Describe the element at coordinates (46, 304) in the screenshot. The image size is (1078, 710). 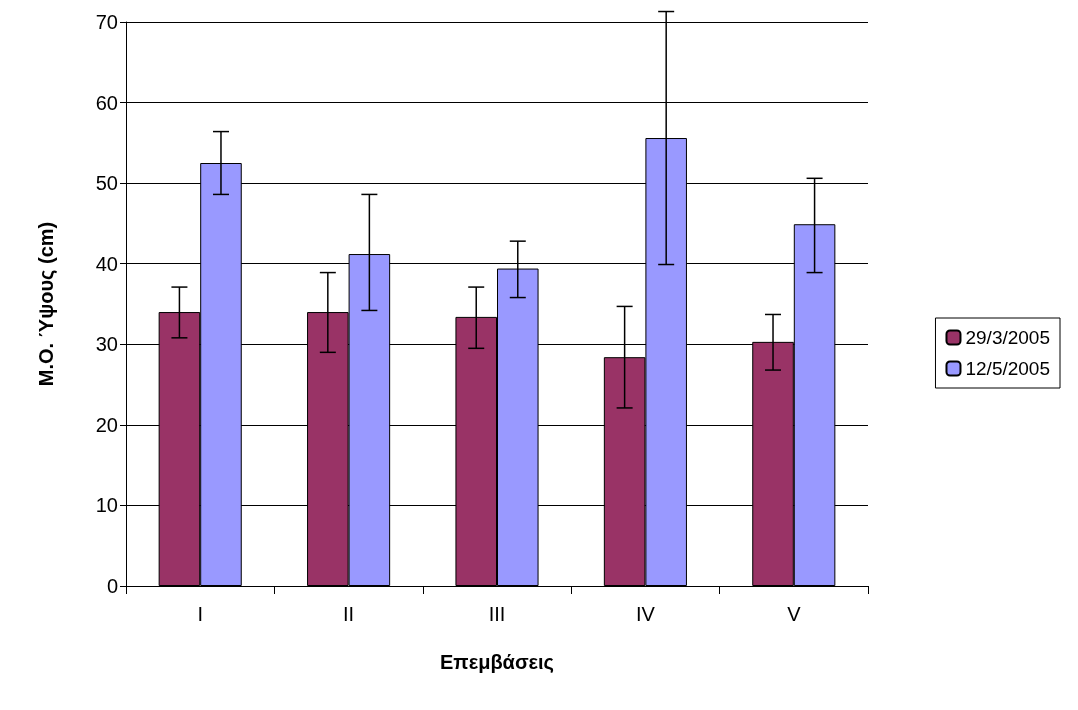
I see `y-axis-title: Μ.Ο. Ύψους (cm)` at that location.